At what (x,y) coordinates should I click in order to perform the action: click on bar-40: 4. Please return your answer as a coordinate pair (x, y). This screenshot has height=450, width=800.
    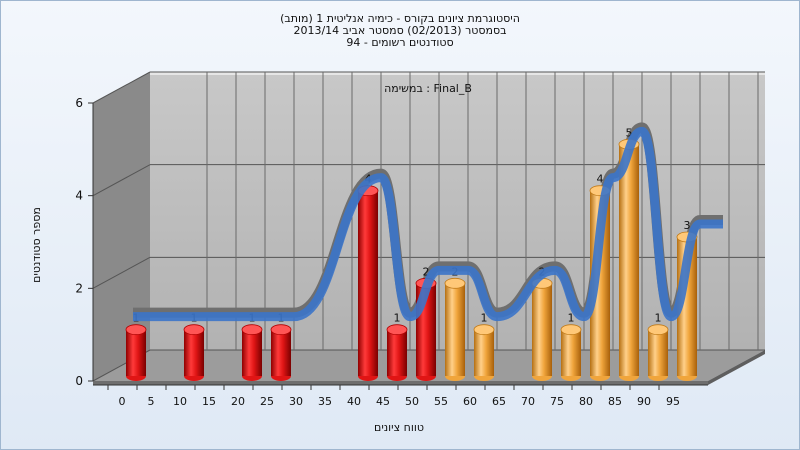
    Looking at the image, I should click on (368, 277).